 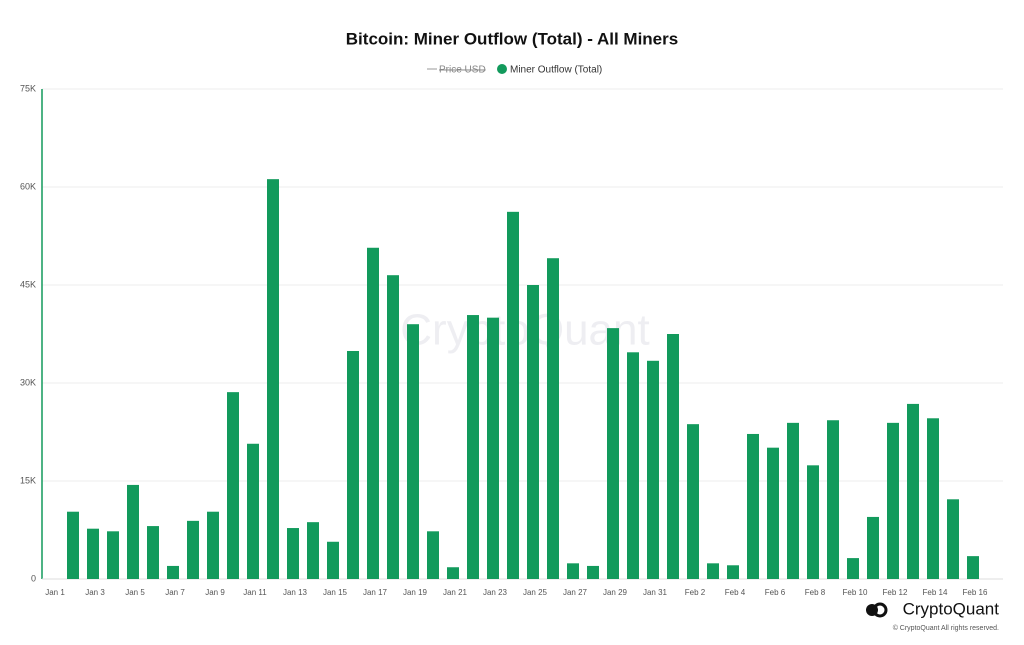 I want to click on x-tick-label: Feb 14, so click(x=935, y=592).